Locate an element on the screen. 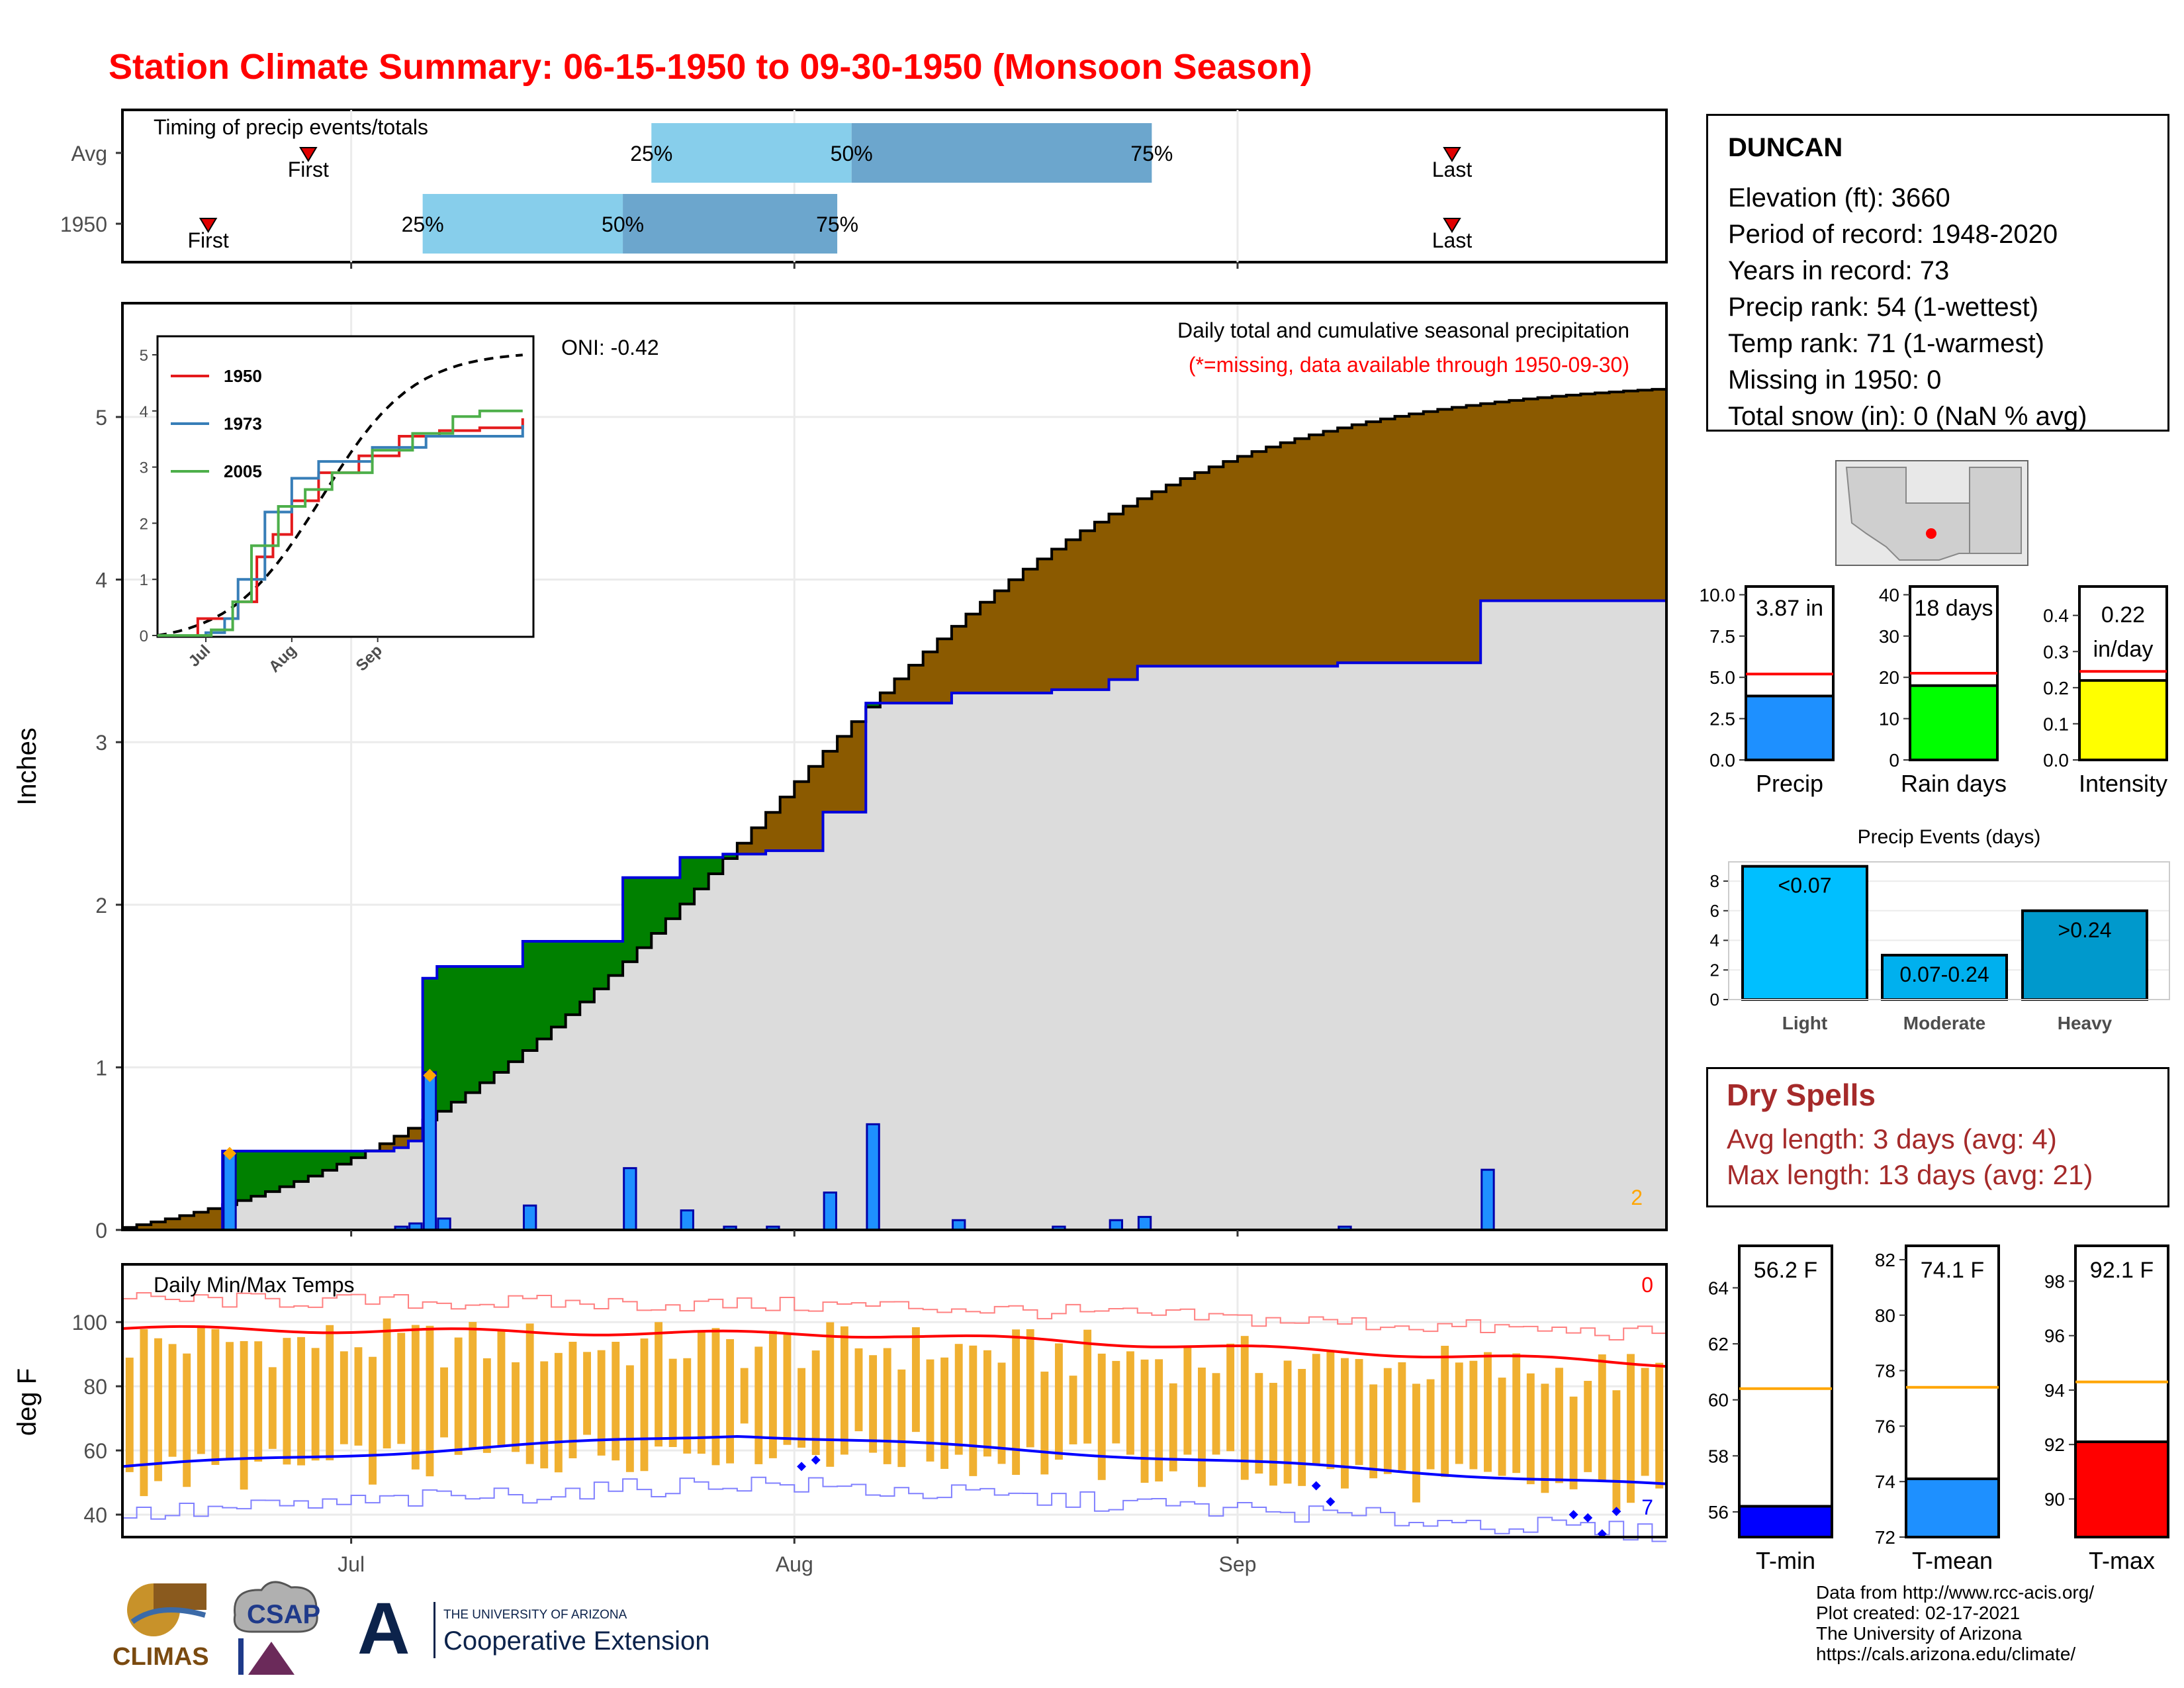 The width and height of the screenshot is (2184, 1688). credit-line: Plot created: 02-17-2021 is located at coordinates (1918, 1613).